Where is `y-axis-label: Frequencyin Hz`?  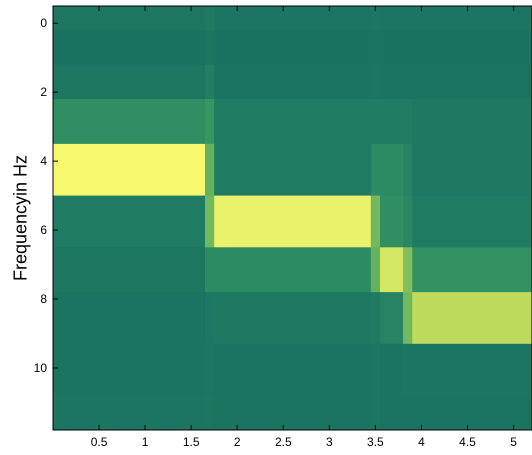
y-axis-label: Frequencyin Hz is located at coordinates (20, 218).